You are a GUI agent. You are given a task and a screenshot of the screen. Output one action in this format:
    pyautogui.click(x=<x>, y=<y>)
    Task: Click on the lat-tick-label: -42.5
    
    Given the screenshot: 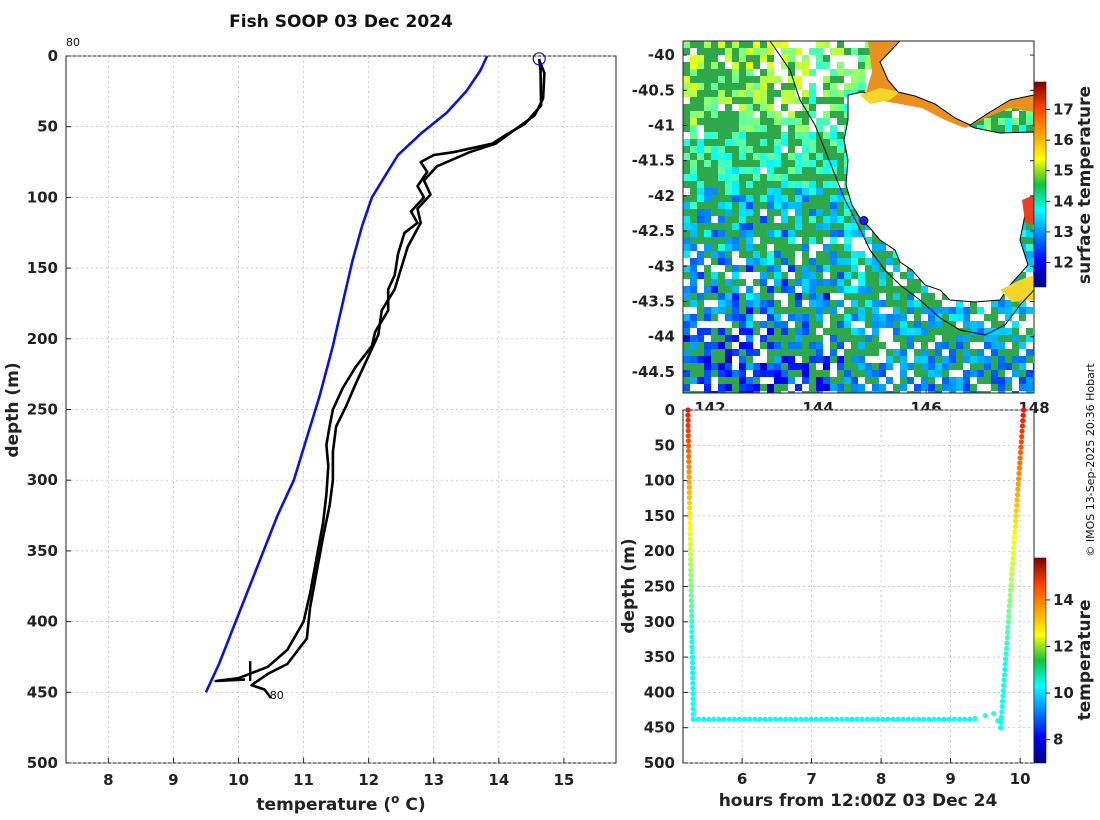 What is the action you would take?
    pyautogui.click(x=653, y=231)
    